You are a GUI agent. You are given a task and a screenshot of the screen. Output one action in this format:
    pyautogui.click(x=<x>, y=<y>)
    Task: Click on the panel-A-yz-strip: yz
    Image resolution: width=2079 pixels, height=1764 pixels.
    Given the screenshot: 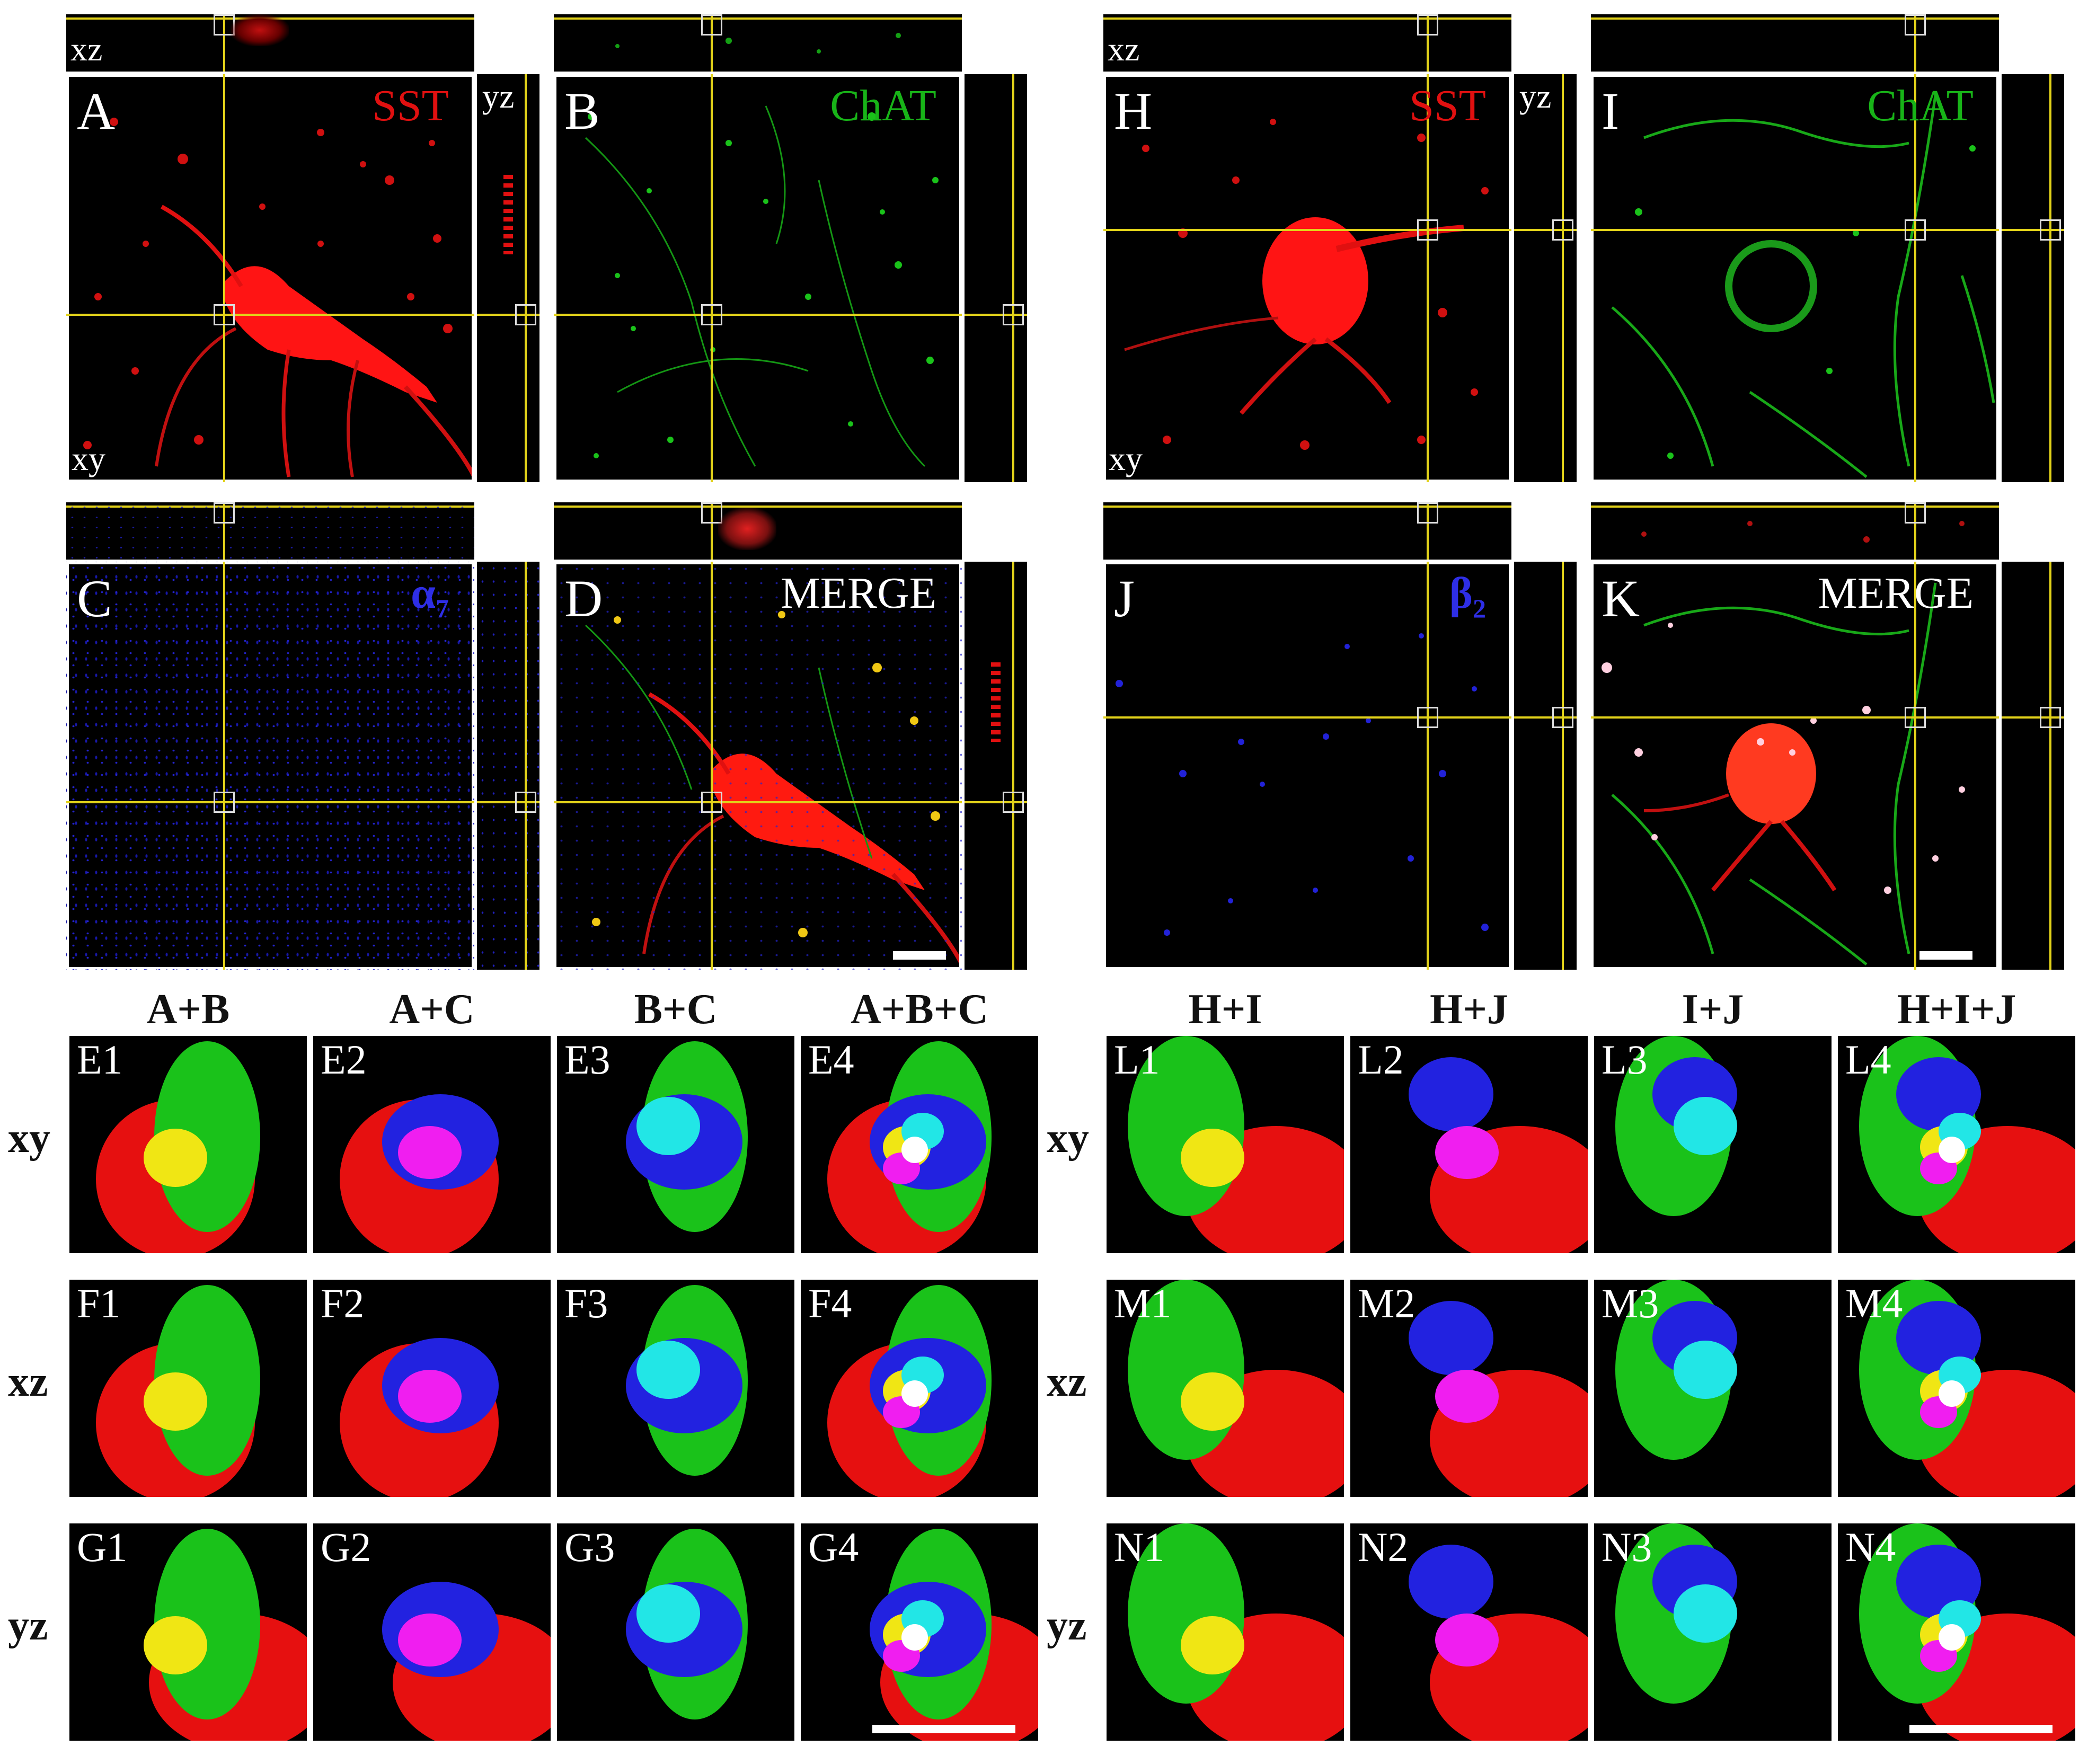 What is the action you would take?
    pyautogui.click(x=508, y=278)
    